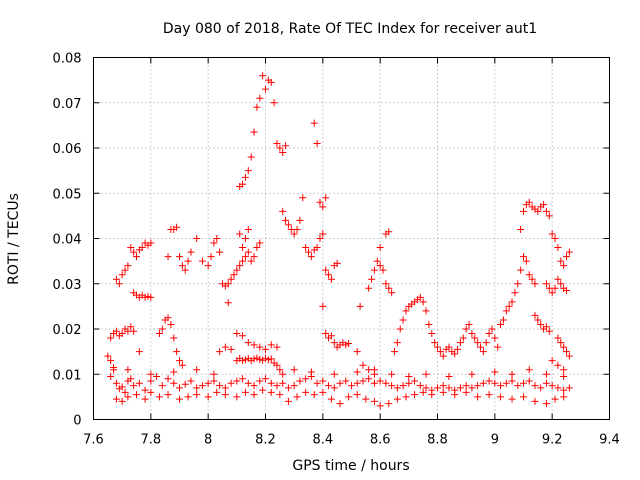 The image size is (640, 480). I want to click on x-tick-label: 8.4, so click(322, 440).